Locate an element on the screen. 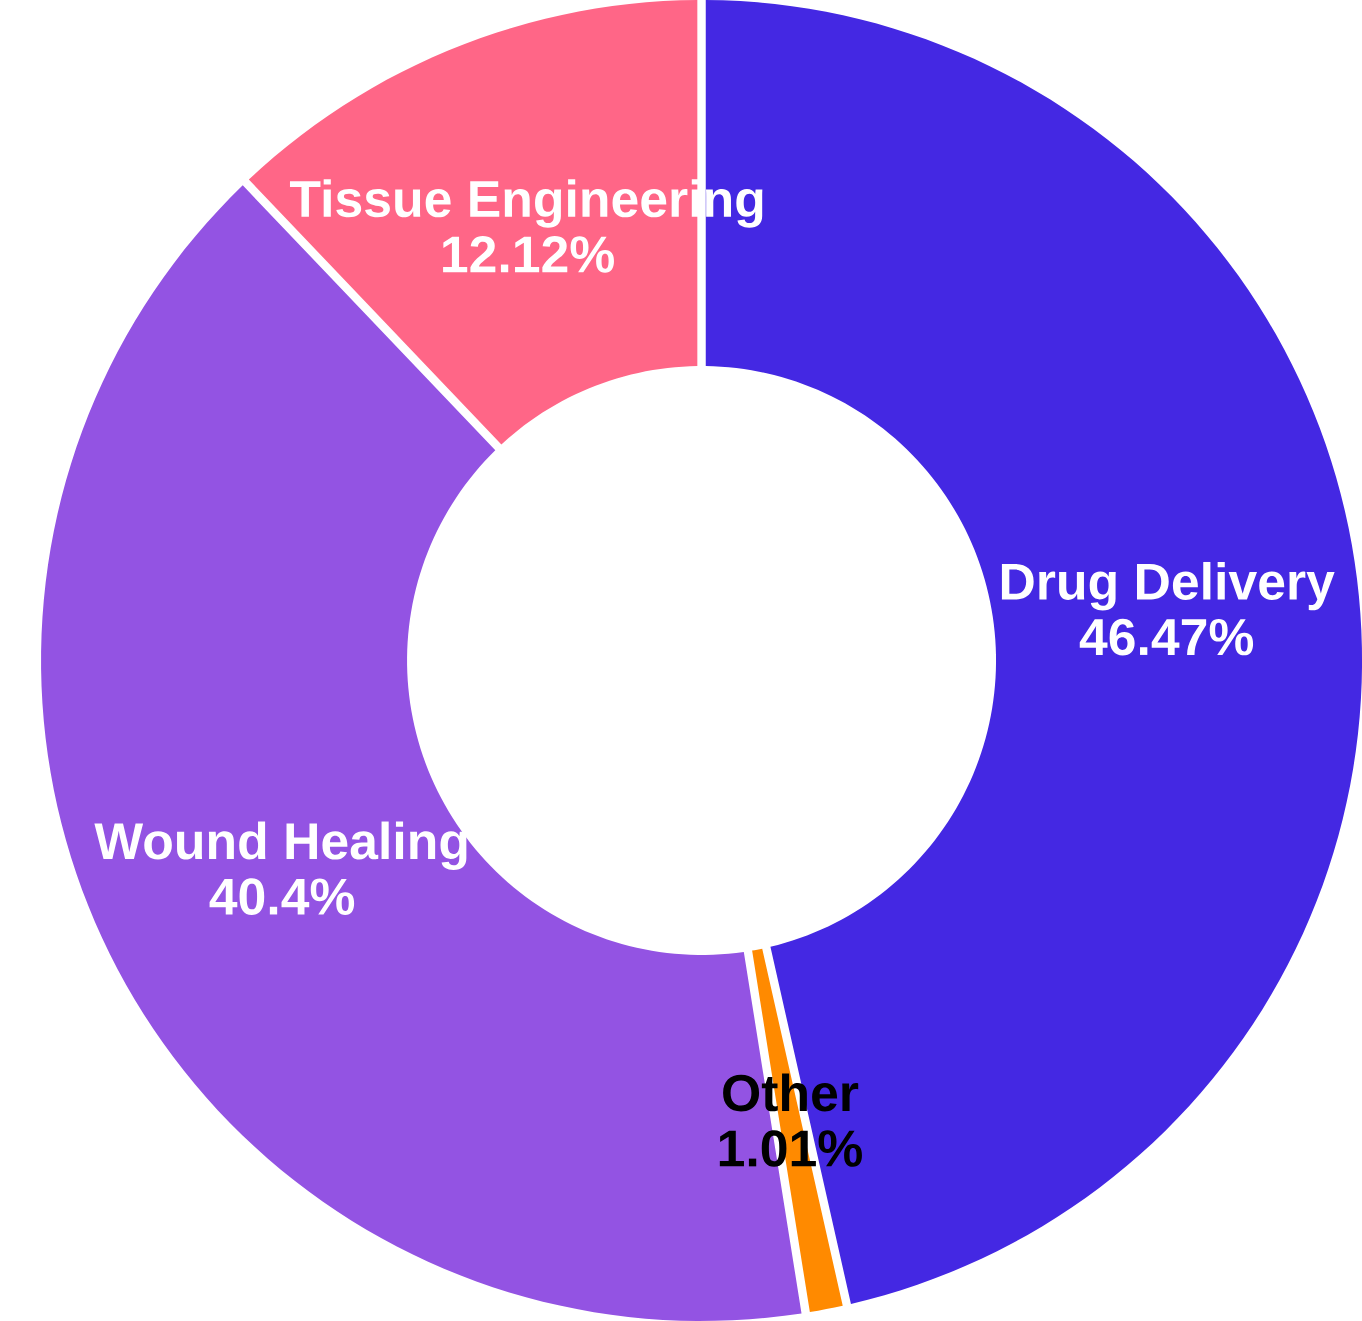 The width and height of the screenshot is (1362, 1321). data-label: 46.47% is located at coordinates (1166, 637).